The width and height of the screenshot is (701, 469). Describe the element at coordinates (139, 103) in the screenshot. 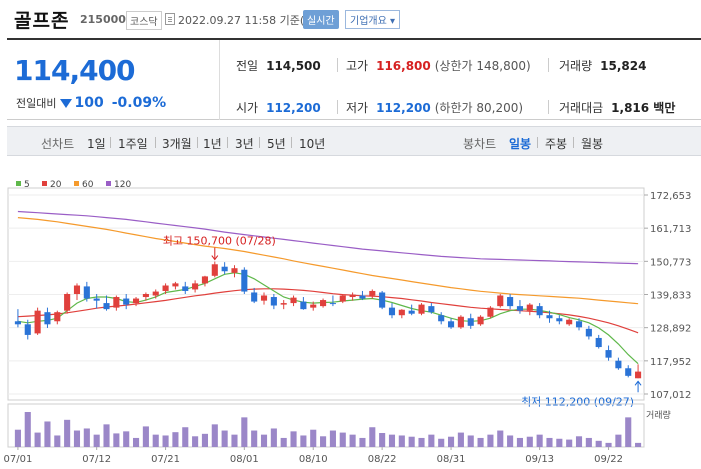

I see `change-percent: -0.09%` at that location.